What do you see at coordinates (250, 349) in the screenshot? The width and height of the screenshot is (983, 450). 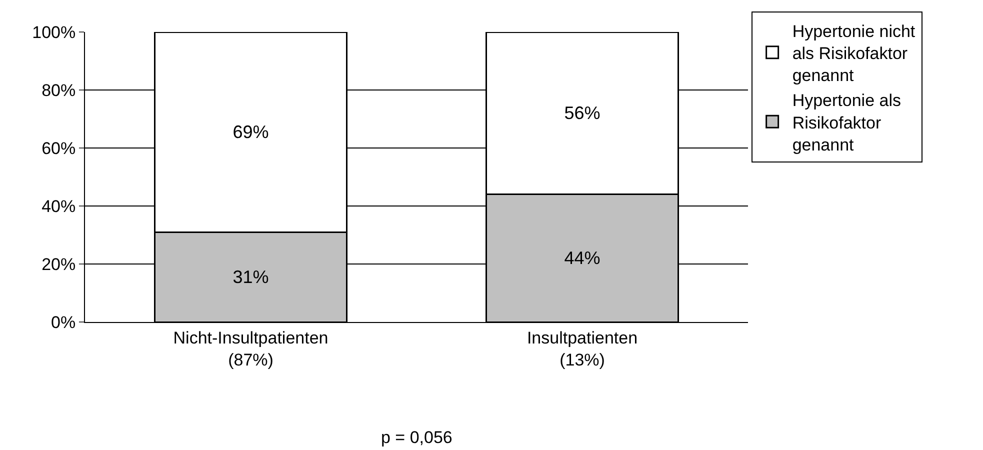 I see `x-tick-label: Nicht-Insultpatienten (87%)` at bounding box center [250, 349].